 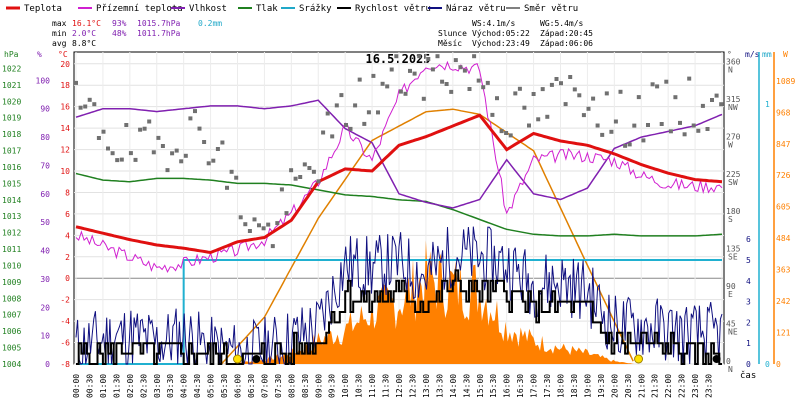 I want to click on tick-label-time: 19:00, so click(x=587, y=386).